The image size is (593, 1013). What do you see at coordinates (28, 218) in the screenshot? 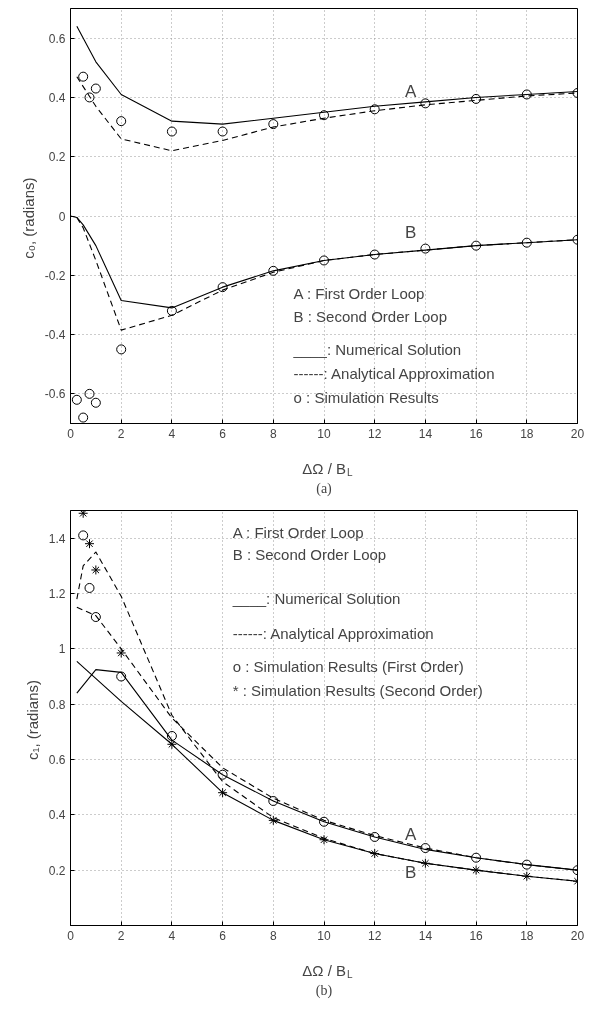
I see `y-axis-title: c₀, (radians)` at bounding box center [28, 218].